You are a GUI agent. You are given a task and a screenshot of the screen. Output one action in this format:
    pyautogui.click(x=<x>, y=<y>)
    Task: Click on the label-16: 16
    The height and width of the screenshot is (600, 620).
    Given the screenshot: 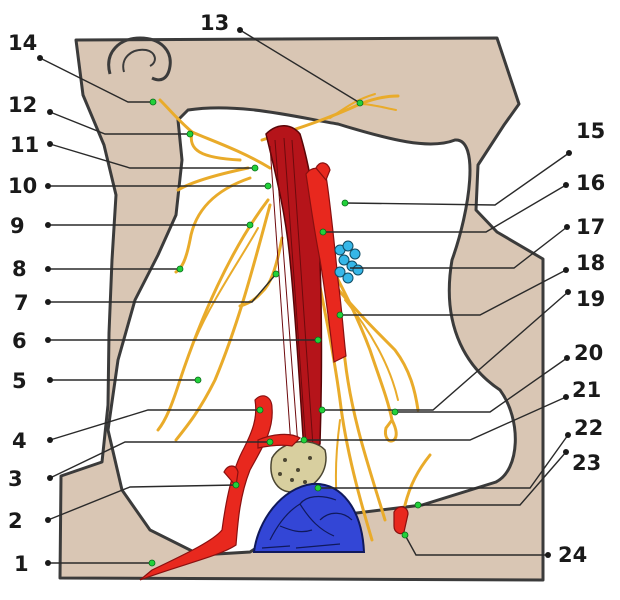 What is the action you would take?
    pyautogui.click(x=590, y=183)
    